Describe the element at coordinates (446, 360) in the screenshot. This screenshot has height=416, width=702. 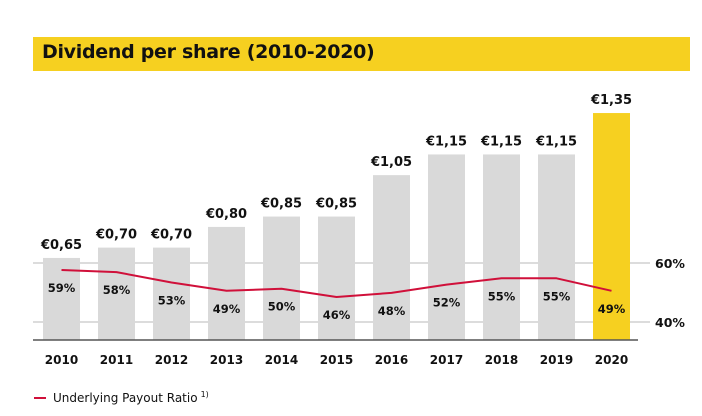
I see `x-axis-tick-2017: 2017` at that location.